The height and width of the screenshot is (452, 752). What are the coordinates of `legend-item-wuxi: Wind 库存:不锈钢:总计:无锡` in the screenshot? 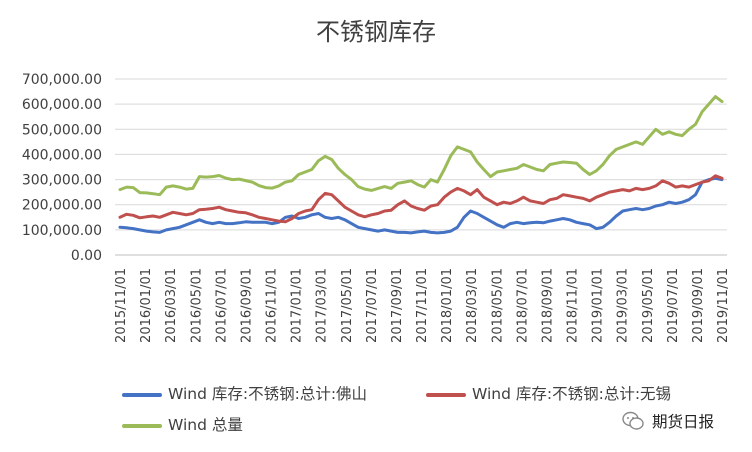 It's located at (548, 393).